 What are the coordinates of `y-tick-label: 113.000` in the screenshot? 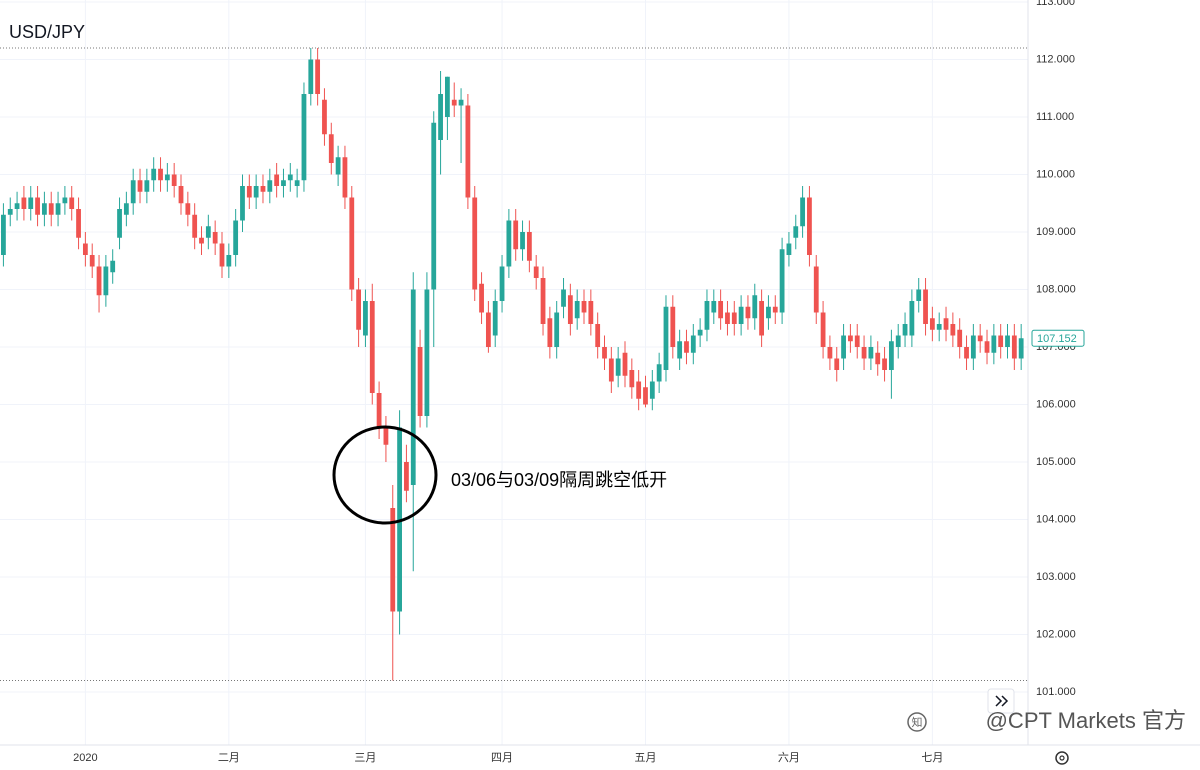 It's located at (1055, 4).